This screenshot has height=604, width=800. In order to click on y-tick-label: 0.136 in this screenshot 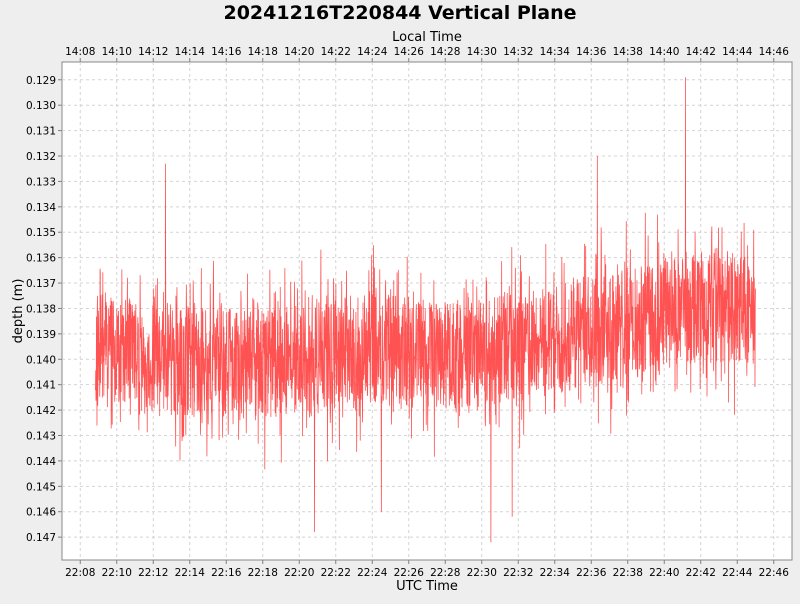, I will do `click(41, 259)`.